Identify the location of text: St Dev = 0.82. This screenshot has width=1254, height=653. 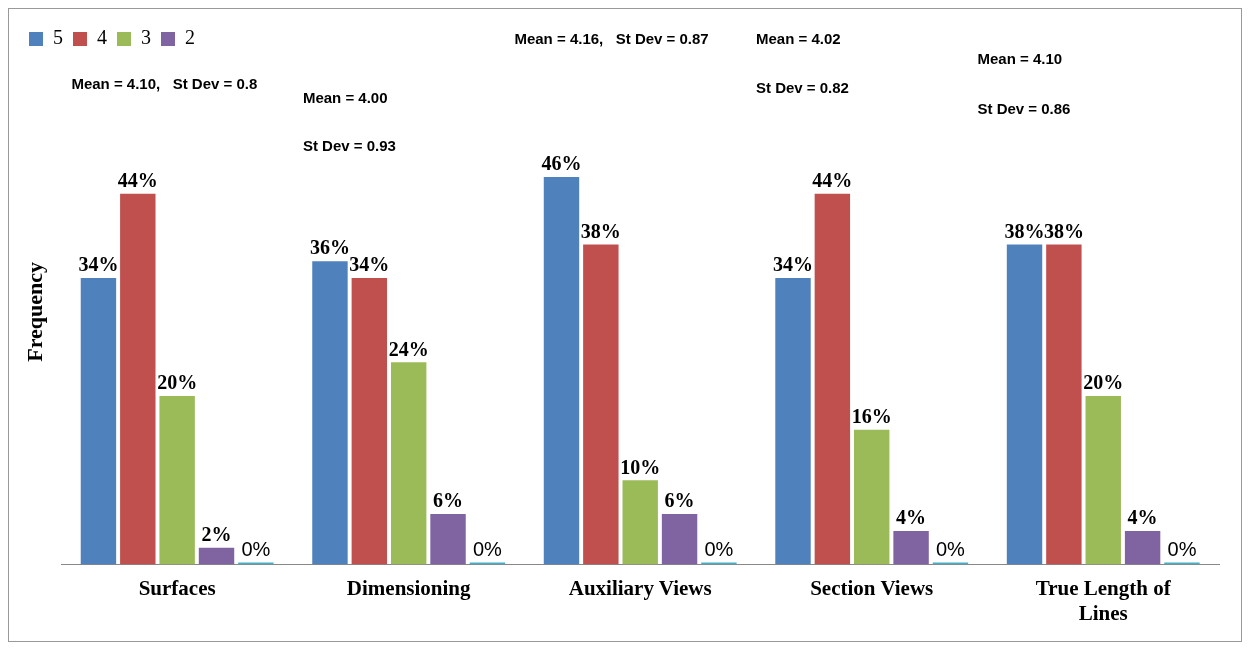
(802, 87).